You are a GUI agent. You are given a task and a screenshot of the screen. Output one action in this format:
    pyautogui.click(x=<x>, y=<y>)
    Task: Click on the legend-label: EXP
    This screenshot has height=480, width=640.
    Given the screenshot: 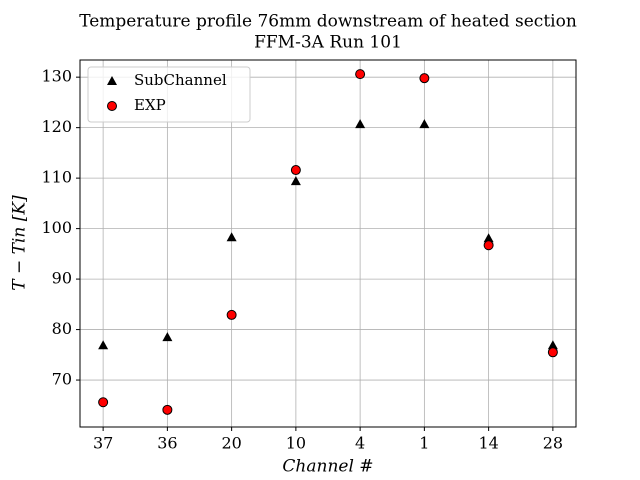 What is the action you would take?
    pyautogui.click(x=150, y=105)
    